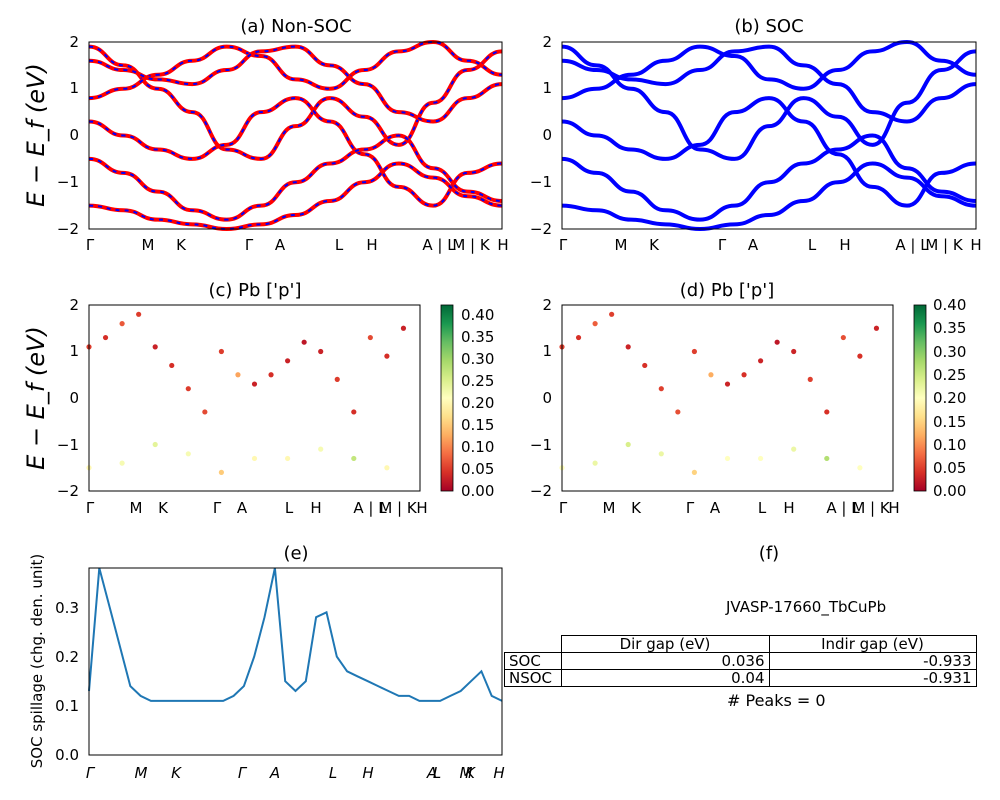  I want to click on panel-a-yticks: 2 1 0 −1 −2, so click(68, 135).